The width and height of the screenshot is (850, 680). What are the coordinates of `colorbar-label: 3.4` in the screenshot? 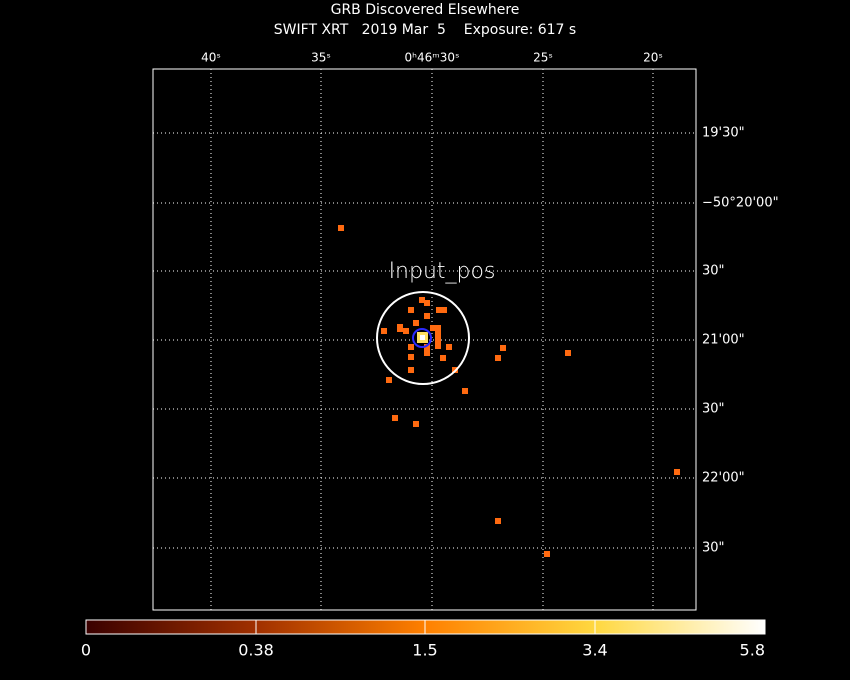 It's located at (594, 650).